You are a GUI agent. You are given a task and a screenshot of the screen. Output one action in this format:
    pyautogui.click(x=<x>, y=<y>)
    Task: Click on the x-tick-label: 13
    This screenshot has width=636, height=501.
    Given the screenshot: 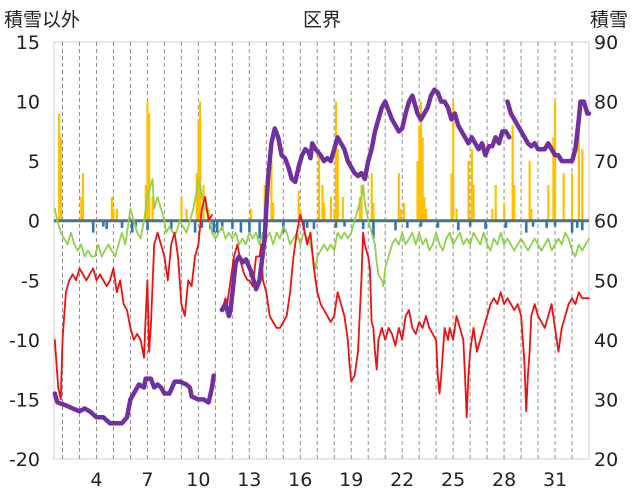 What is the action you would take?
    pyautogui.click(x=249, y=480)
    